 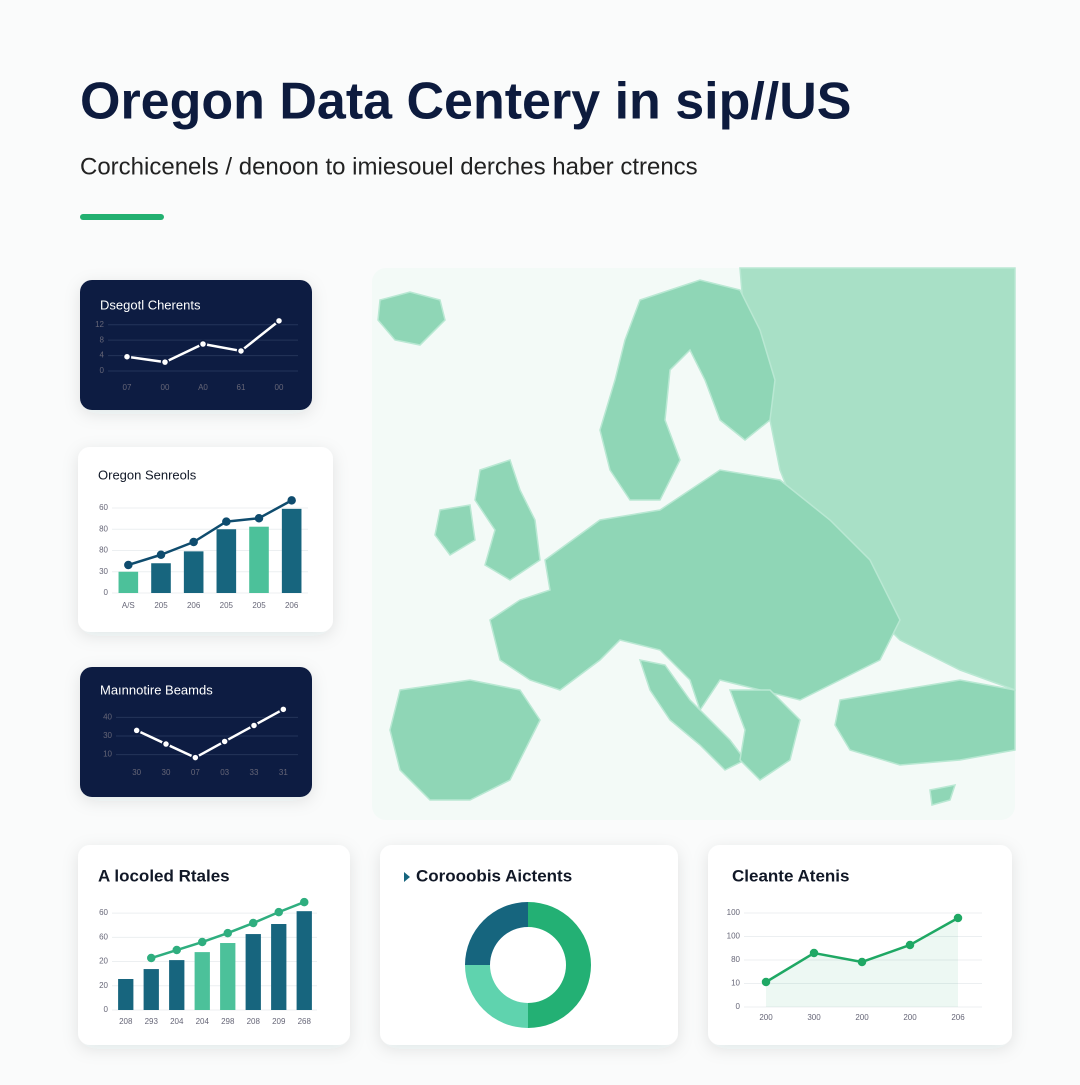 What do you see at coordinates (695, 590) in the screenshot?
I see `map-mainland` at bounding box center [695, 590].